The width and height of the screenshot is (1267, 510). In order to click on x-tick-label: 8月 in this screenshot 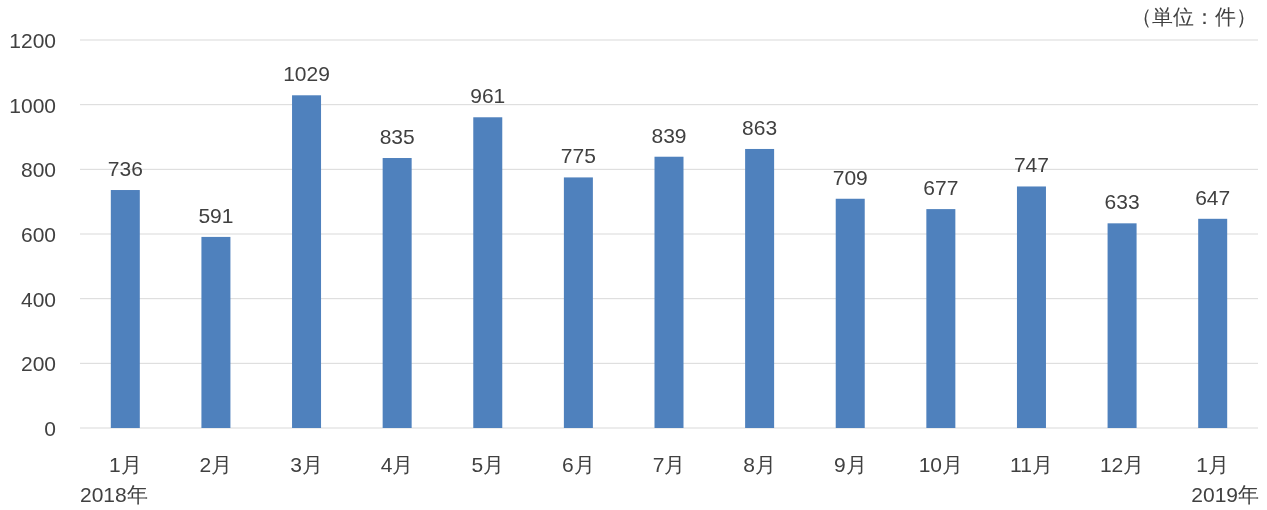, I will do `click(759, 464)`.